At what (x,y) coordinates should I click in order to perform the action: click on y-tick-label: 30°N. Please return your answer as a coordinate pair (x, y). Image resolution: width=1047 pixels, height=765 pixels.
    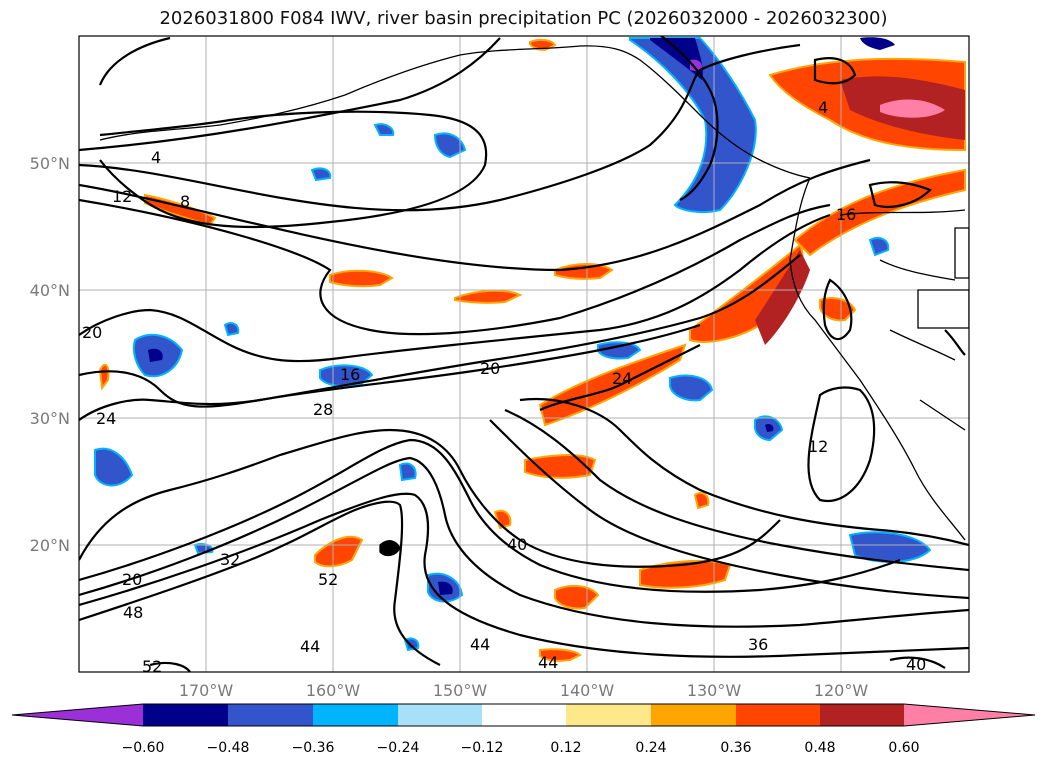
    Looking at the image, I should click on (50, 418).